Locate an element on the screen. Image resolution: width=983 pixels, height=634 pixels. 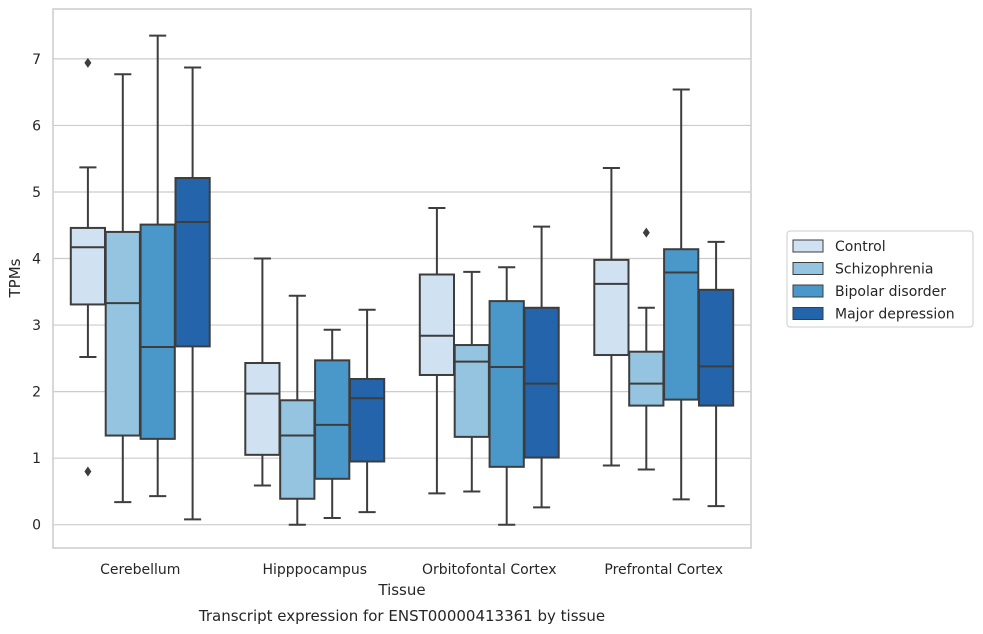
y-tick-label: 7 is located at coordinates (36, 60).